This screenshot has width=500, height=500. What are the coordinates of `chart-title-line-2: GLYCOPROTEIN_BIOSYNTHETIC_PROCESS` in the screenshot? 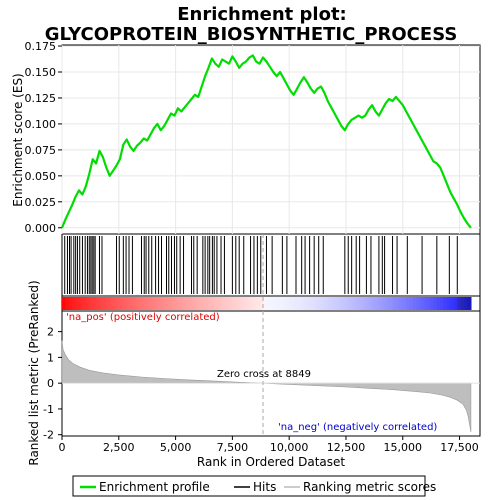 It's located at (251, 34).